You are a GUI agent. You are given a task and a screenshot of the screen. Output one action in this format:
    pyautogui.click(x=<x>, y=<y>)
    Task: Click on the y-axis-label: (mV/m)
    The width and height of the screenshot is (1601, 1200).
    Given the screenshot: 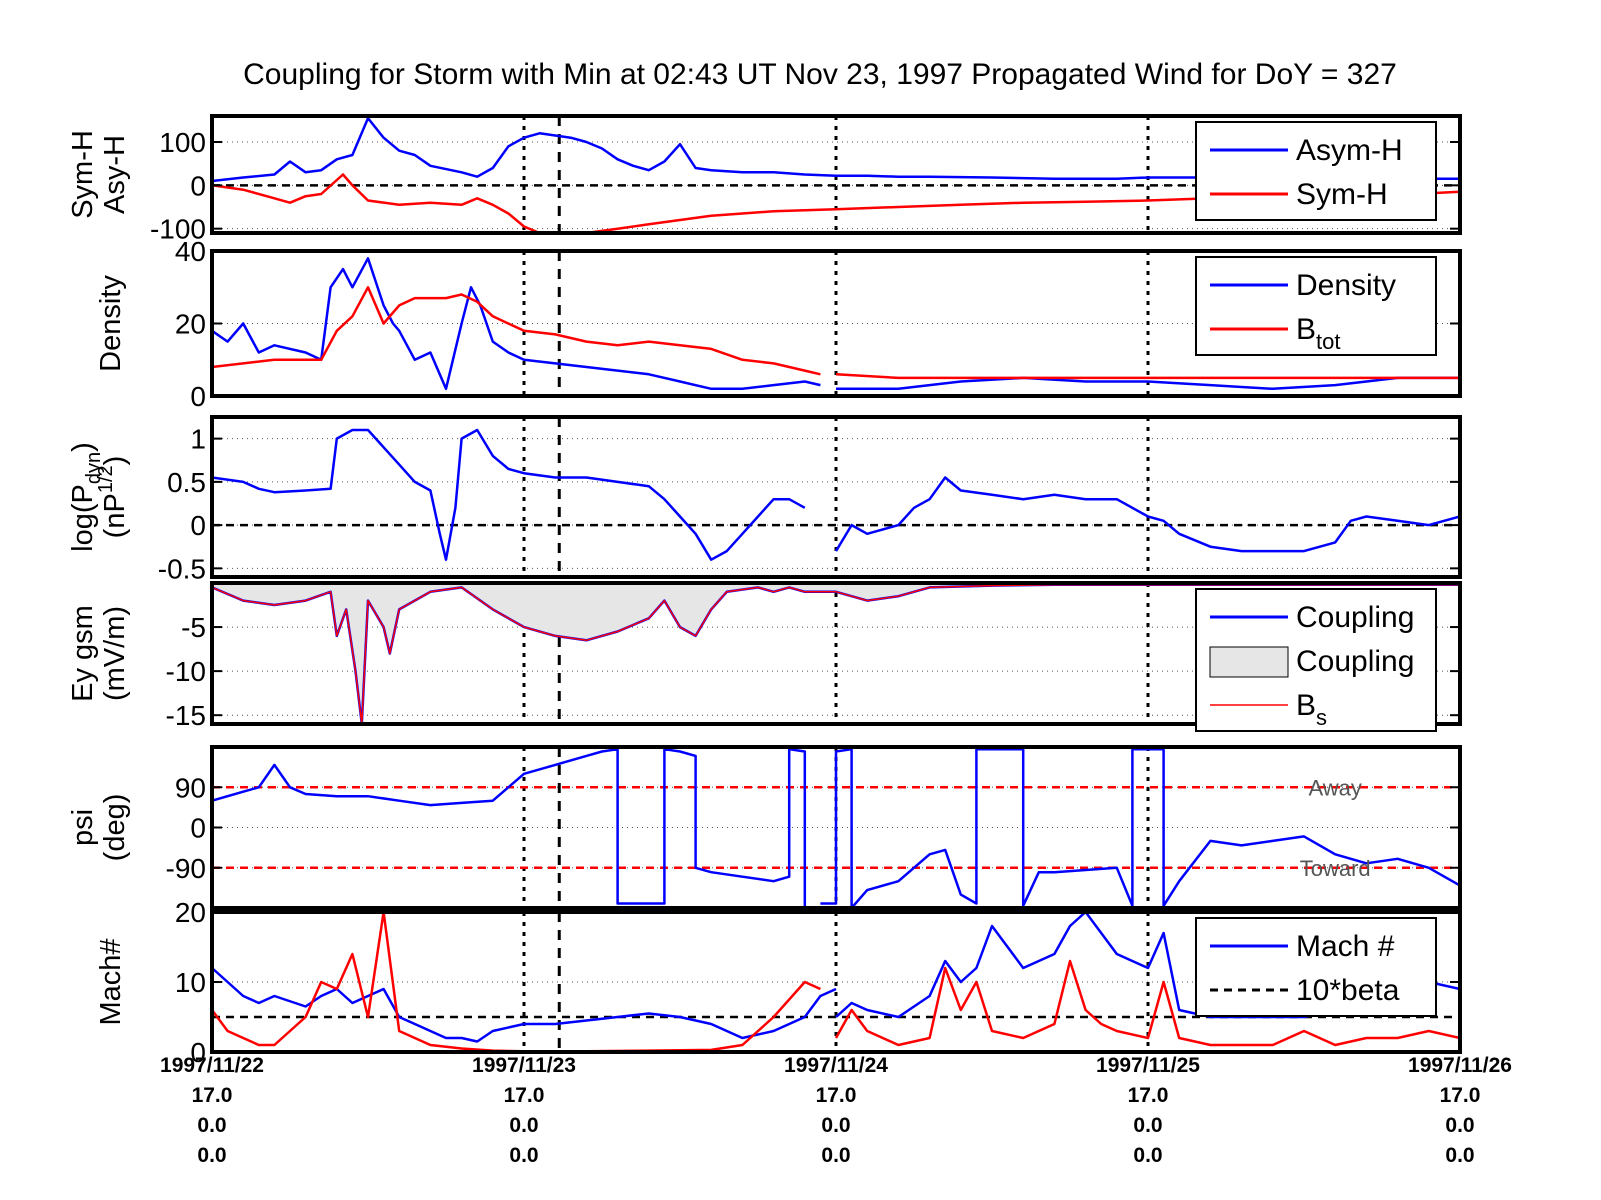 What is the action you would take?
    pyautogui.click(x=115, y=653)
    